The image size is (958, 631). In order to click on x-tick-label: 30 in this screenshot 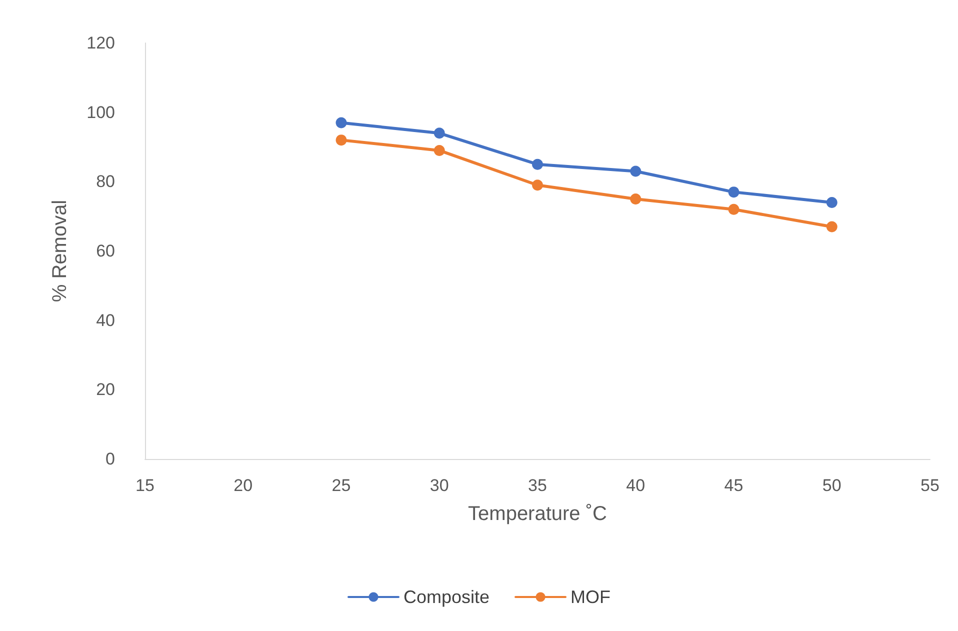, I will do `click(439, 485)`.